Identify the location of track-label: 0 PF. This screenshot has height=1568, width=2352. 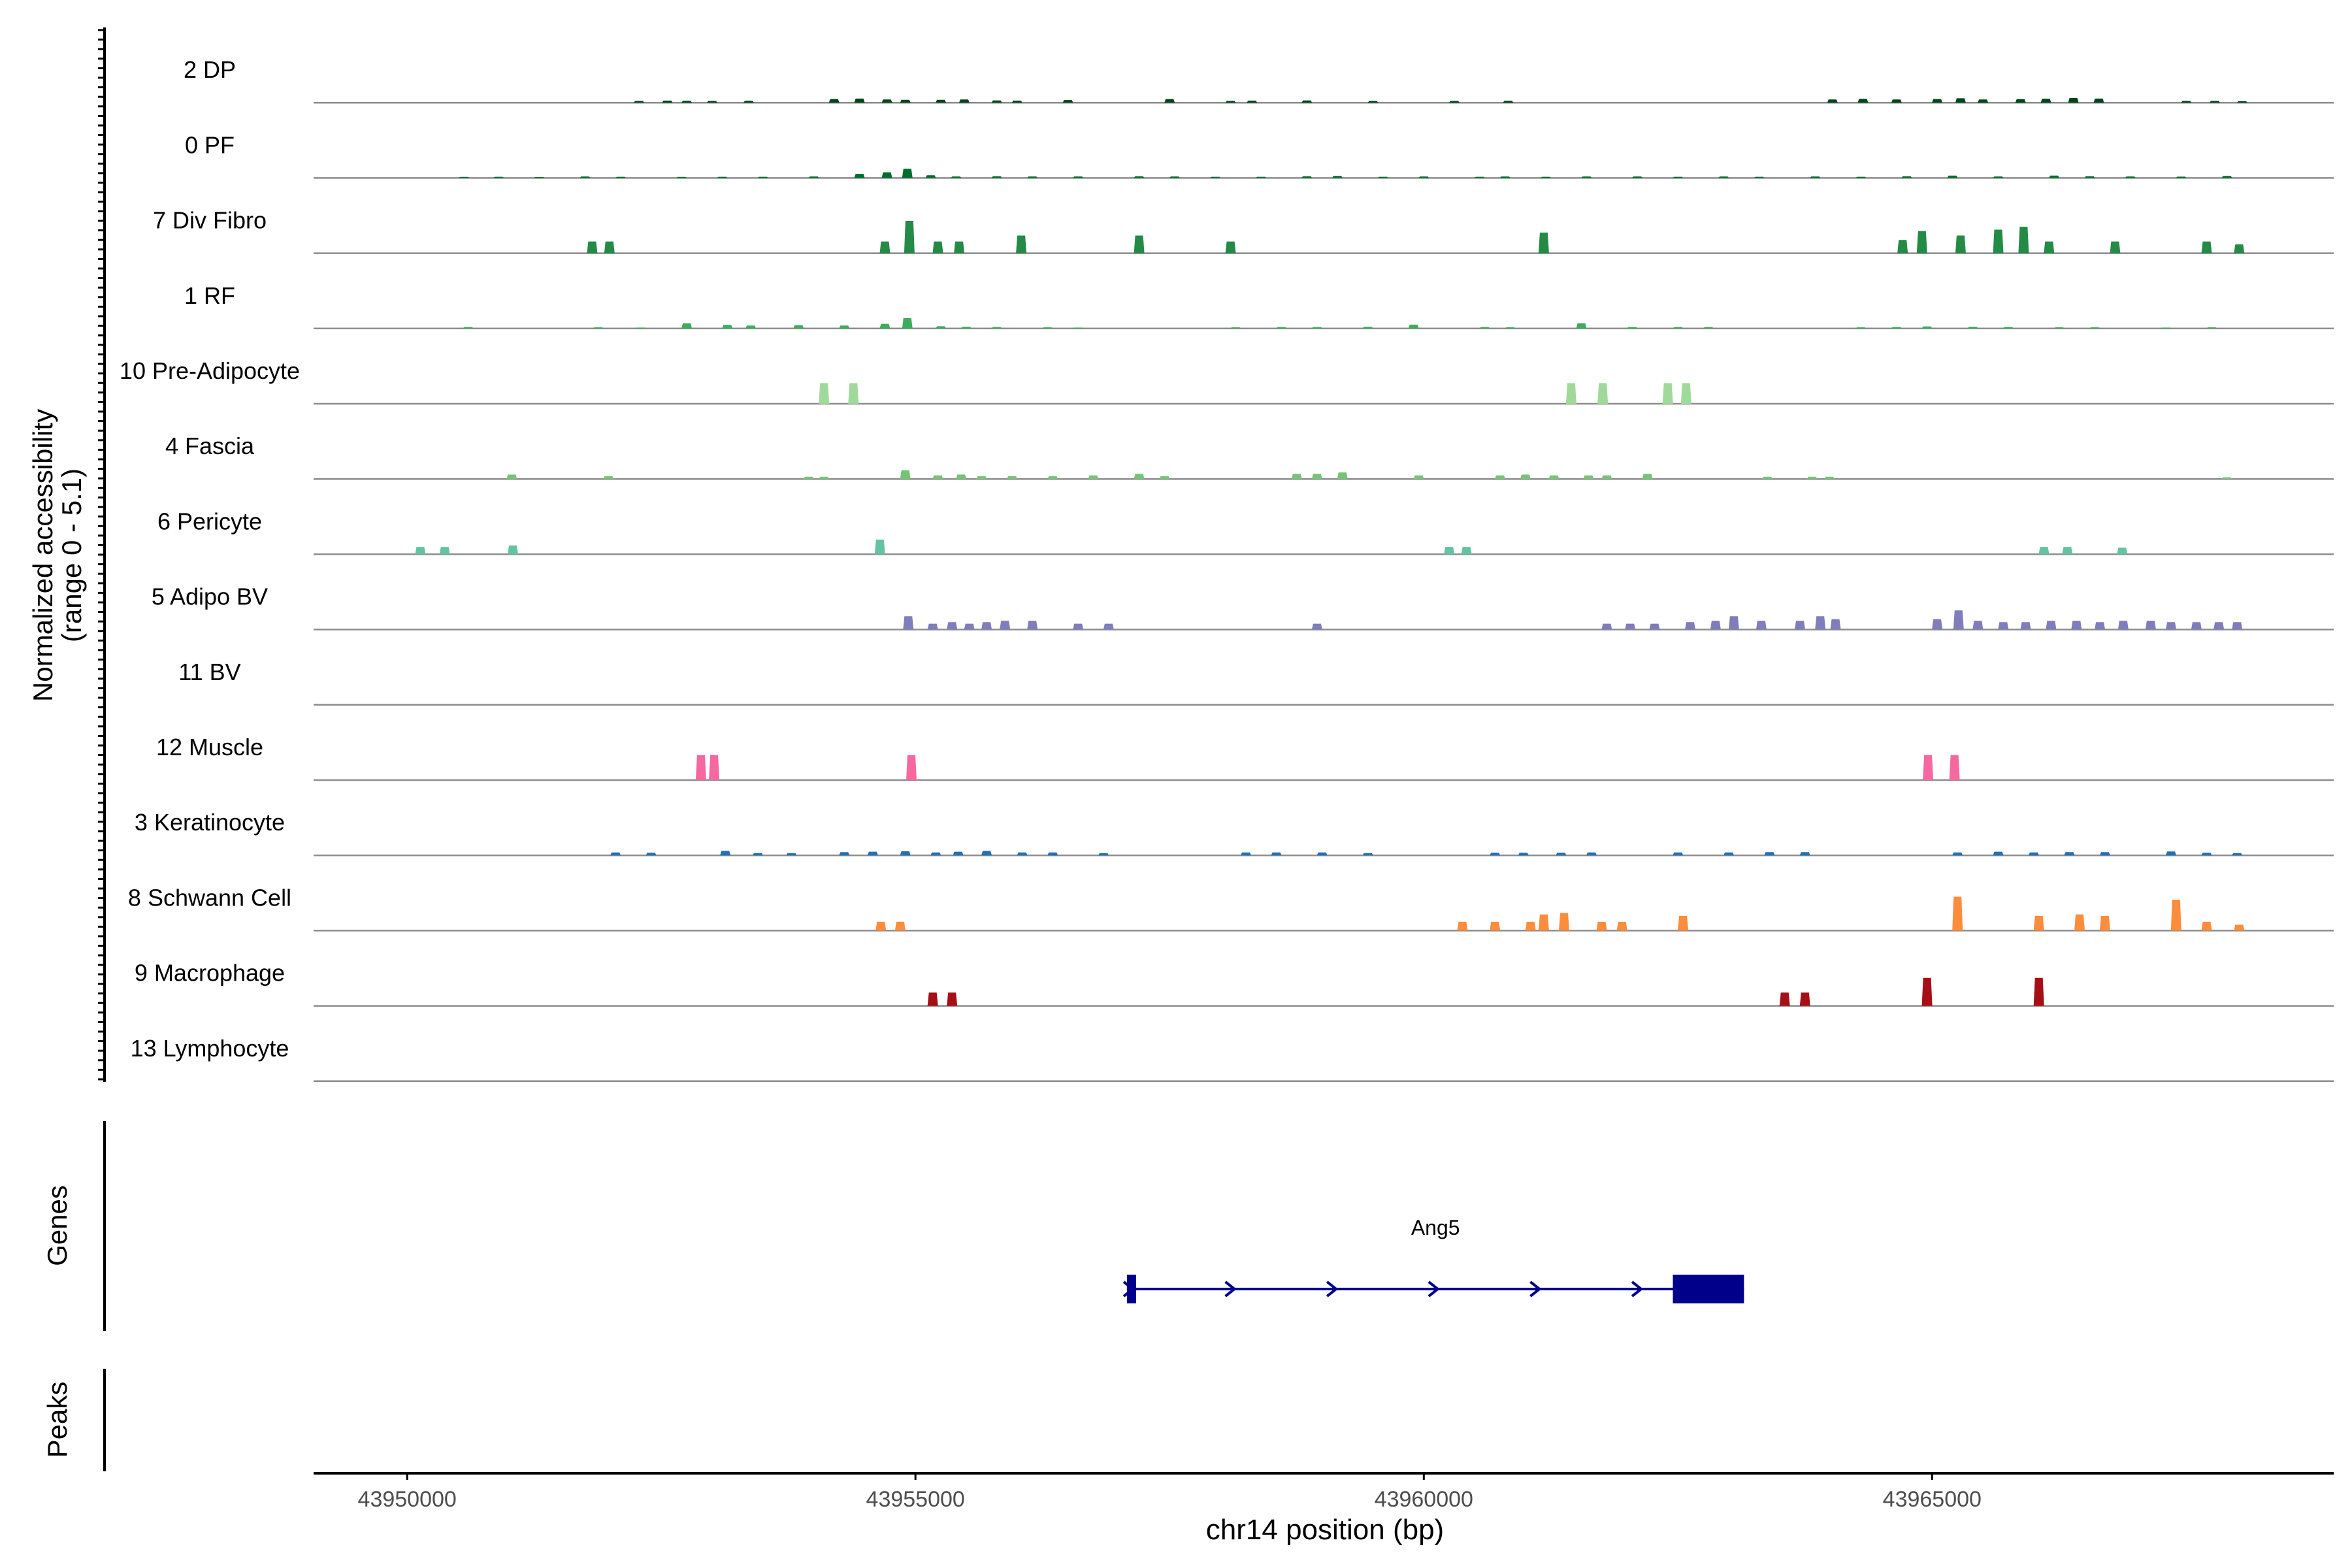
(210, 144).